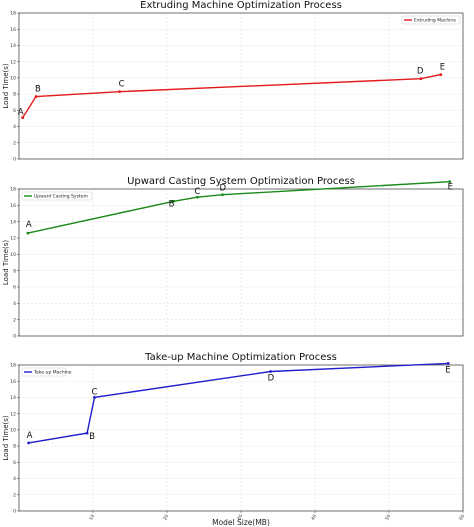  I want to click on x-tick-label: 30, so click(240, 517).